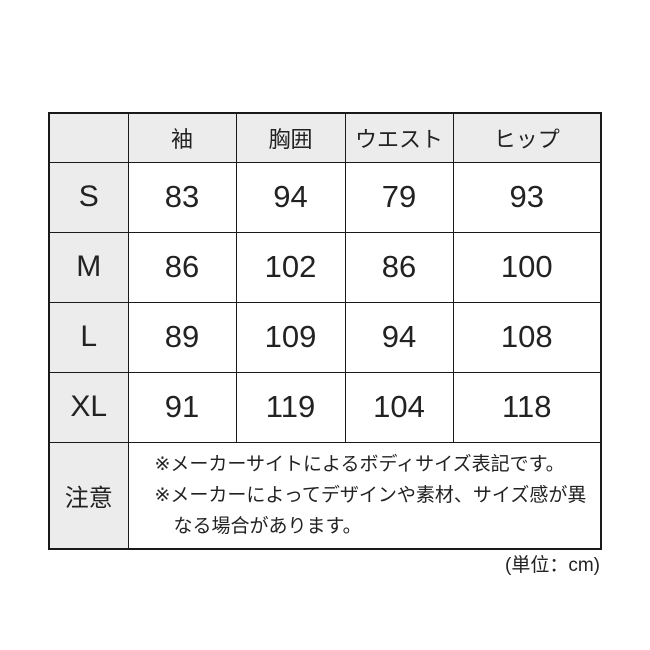 The height and width of the screenshot is (650, 650). What do you see at coordinates (399, 267) in the screenshot?
I see `cell-m-waist: 86` at bounding box center [399, 267].